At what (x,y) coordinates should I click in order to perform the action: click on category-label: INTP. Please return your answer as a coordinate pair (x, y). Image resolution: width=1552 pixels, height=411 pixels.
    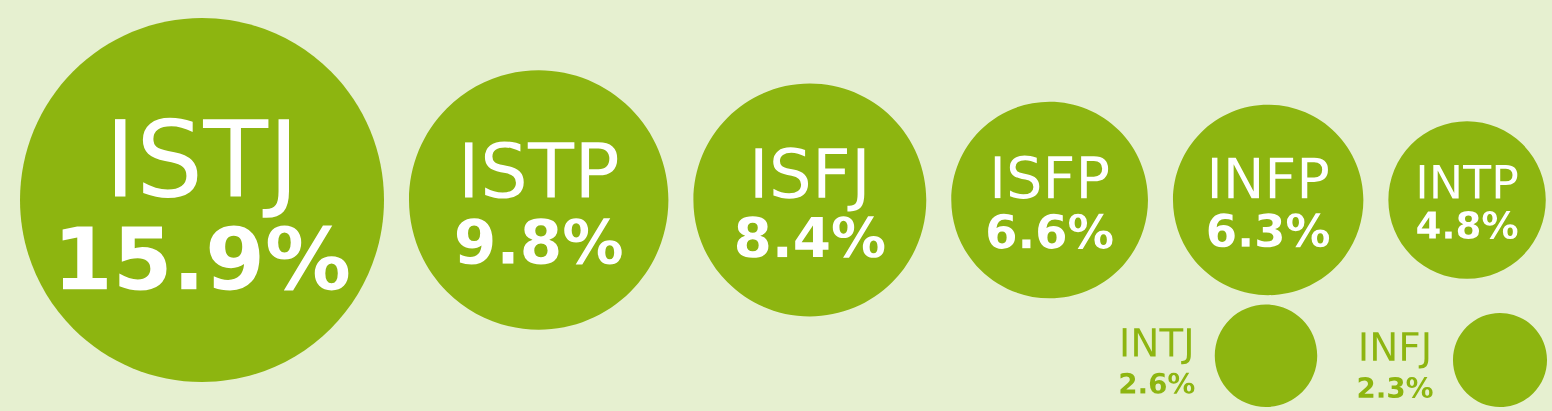
    Looking at the image, I should click on (1468, 182).